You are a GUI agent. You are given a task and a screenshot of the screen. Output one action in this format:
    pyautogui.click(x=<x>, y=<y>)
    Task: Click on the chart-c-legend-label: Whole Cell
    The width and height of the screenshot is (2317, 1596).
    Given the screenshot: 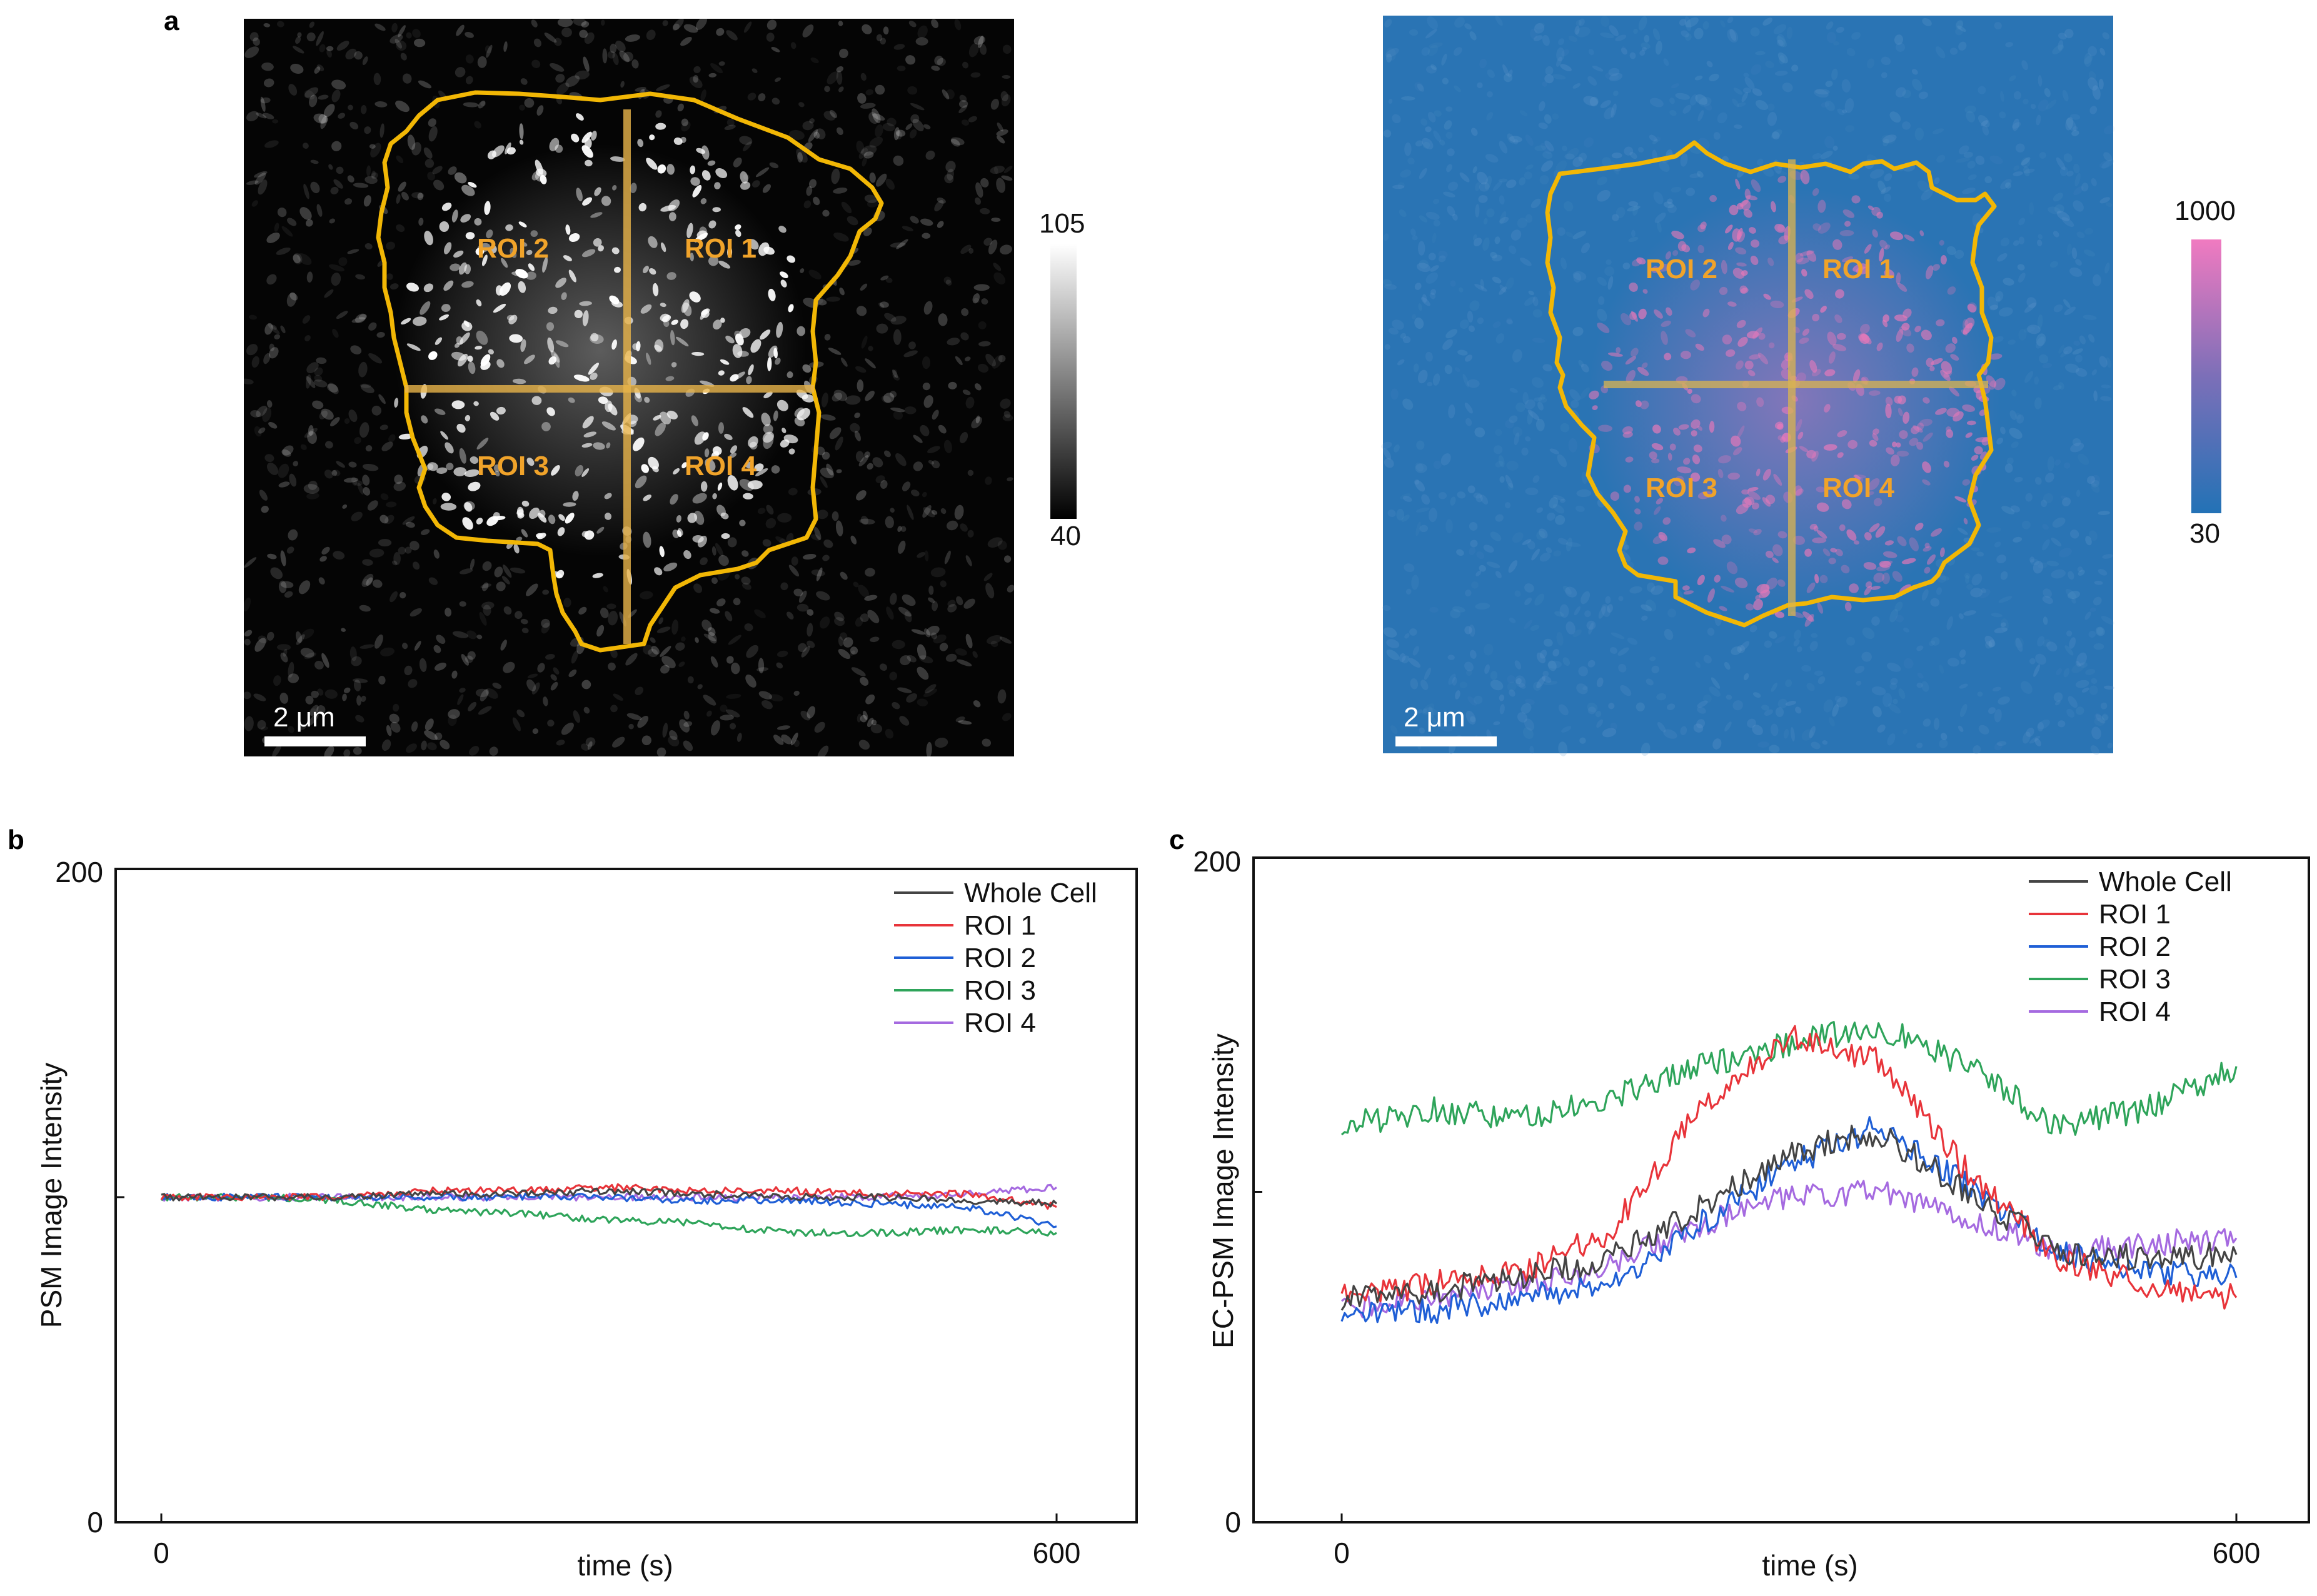 What is the action you would take?
    pyautogui.click(x=2165, y=881)
    